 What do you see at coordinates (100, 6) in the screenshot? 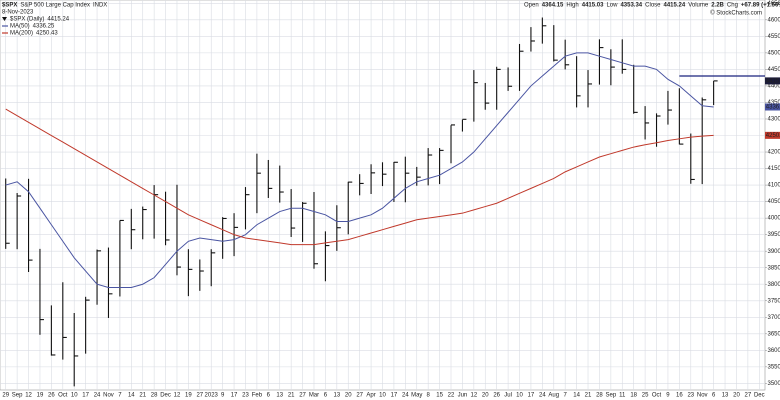
I see `exchange: INDX` at bounding box center [100, 6].